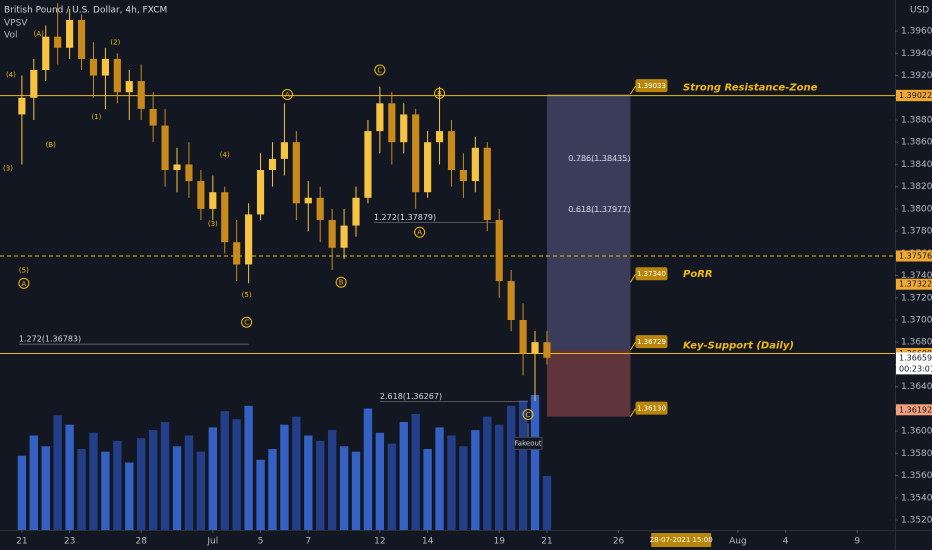 The height and width of the screenshot is (550, 932). Describe the element at coordinates (633, 346) in the screenshot. I see `position-connector` at that location.